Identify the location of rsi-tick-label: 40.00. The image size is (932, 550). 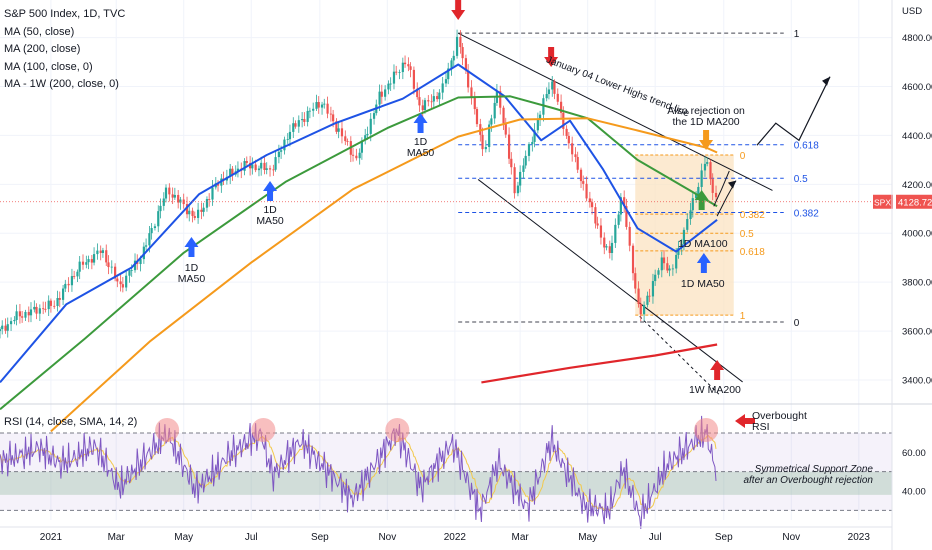
(914, 492).